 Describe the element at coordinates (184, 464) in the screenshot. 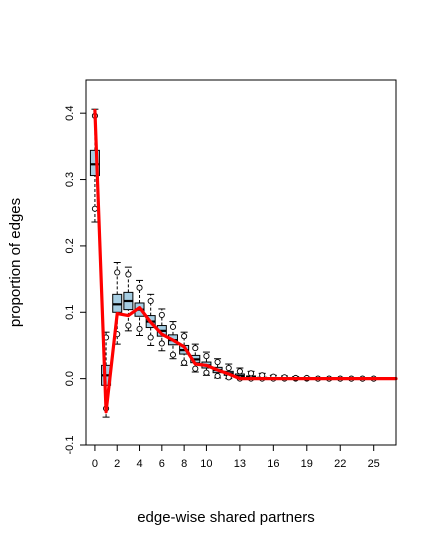

I see `x-tick-label: 8` at that location.